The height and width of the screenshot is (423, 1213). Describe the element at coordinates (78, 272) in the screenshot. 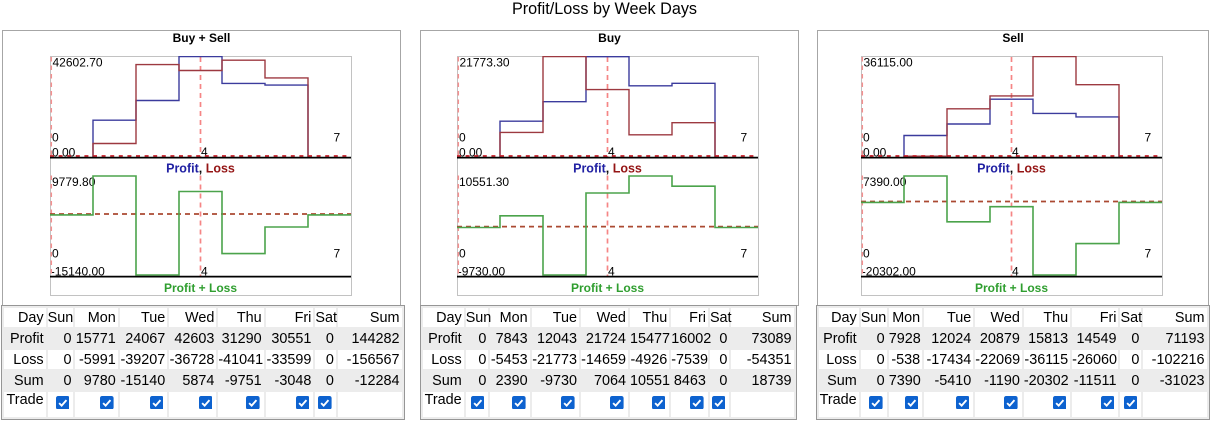

I see `svg-text: -15140.00` at that location.